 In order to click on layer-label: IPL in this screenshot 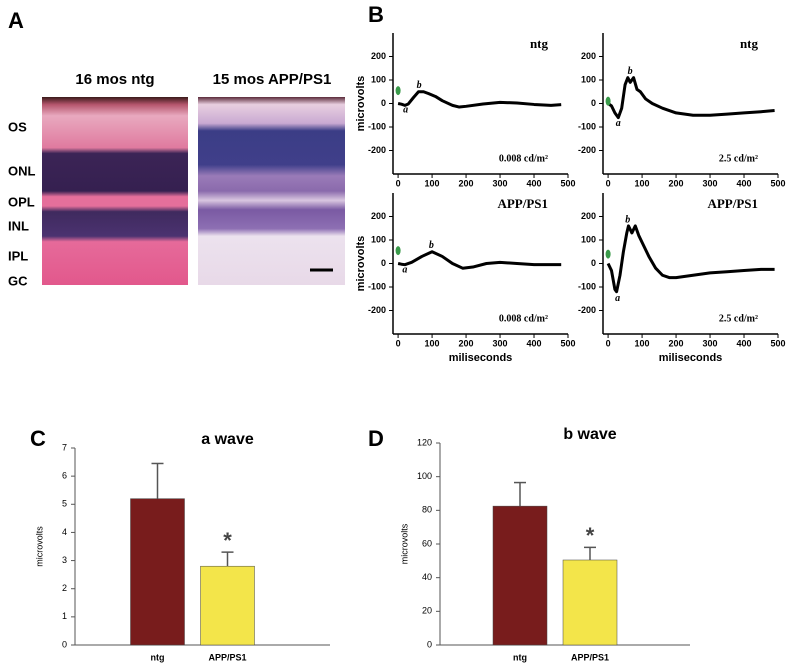, I will do `click(18, 255)`.